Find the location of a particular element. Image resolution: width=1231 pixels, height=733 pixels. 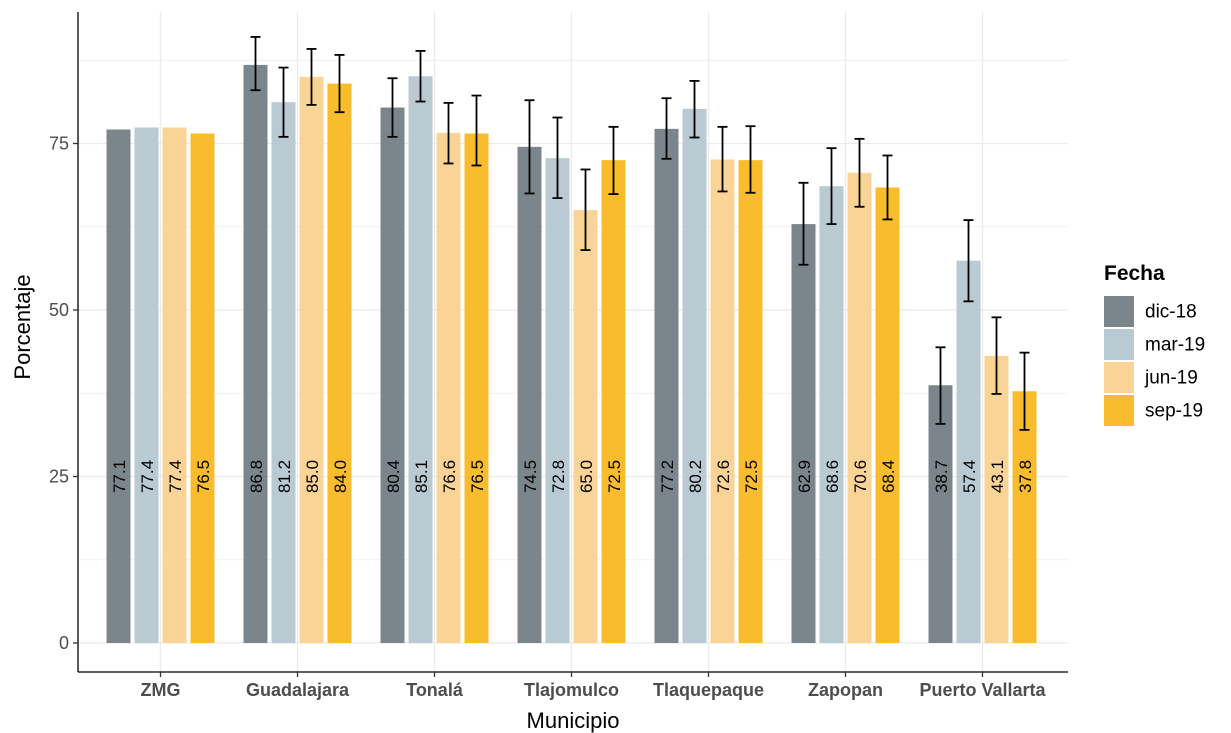

bar-mar-19-ZMG is located at coordinates (146, 385).